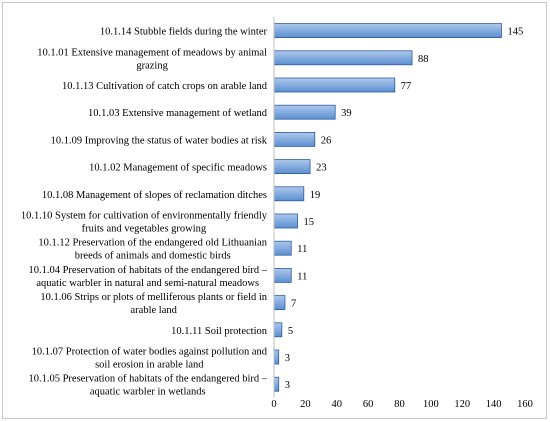 The height and width of the screenshot is (422, 550). What do you see at coordinates (494, 404) in the screenshot?
I see `x-tick-label: 140` at bounding box center [494, 404].